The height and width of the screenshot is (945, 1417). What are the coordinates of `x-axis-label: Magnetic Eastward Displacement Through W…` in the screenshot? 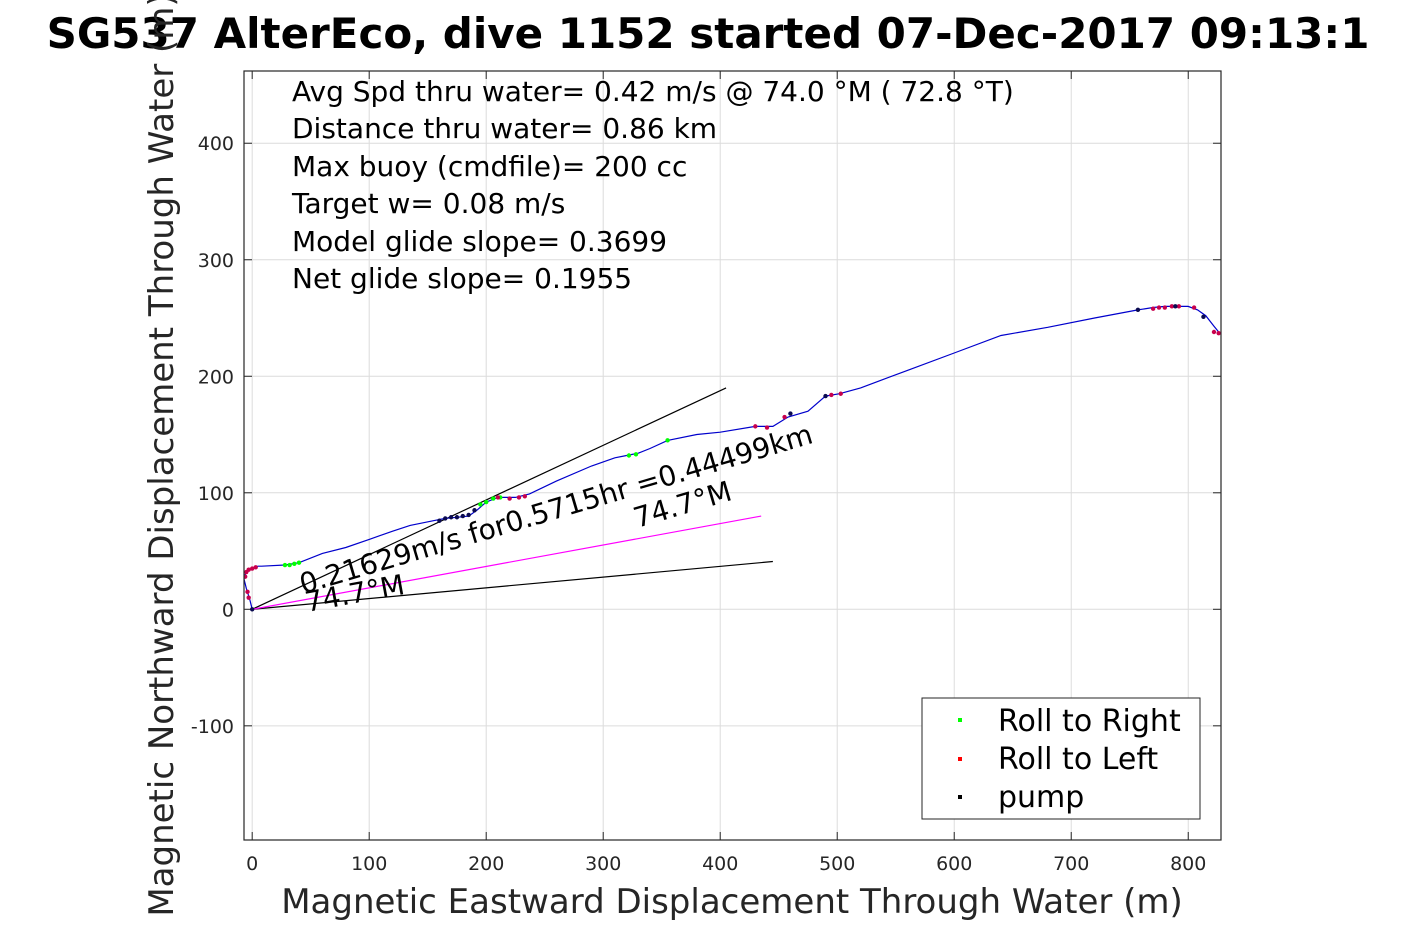 It's located at (732, 902).